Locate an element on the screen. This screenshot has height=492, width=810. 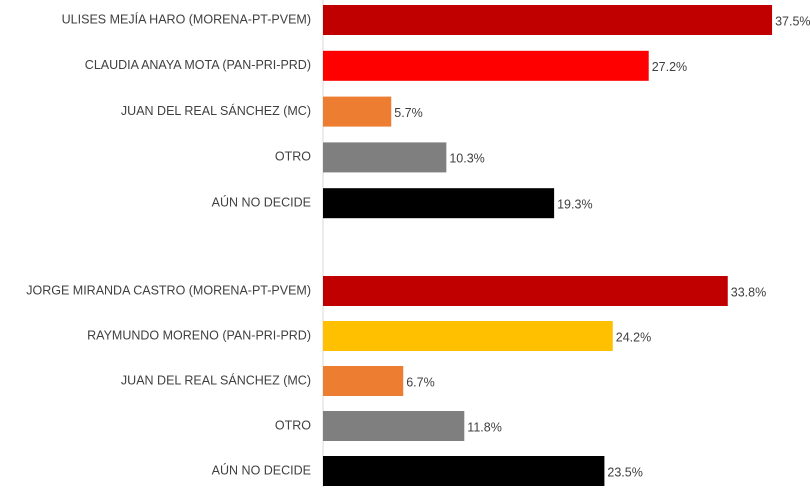
value-label: 37.5% is located at coordinates (792, 21).